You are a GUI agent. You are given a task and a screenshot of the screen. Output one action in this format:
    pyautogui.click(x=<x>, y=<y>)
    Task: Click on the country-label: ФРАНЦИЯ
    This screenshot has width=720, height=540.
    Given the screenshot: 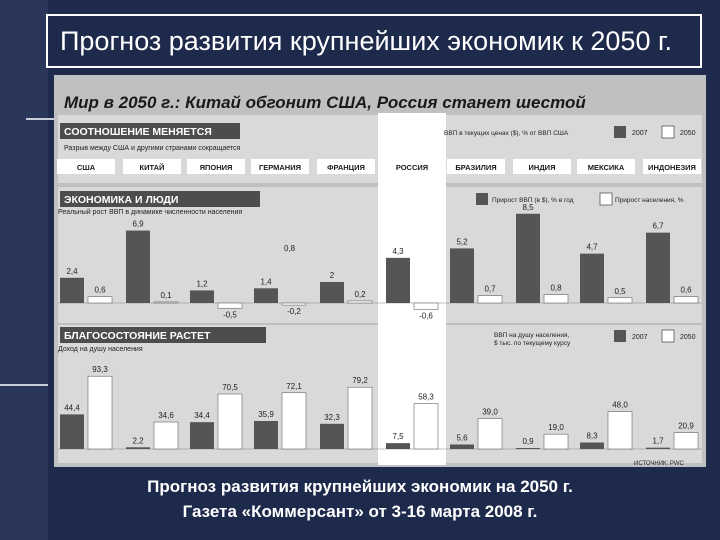 What is the action you would take?
    pyautogui.click(x=346, y=167)
    